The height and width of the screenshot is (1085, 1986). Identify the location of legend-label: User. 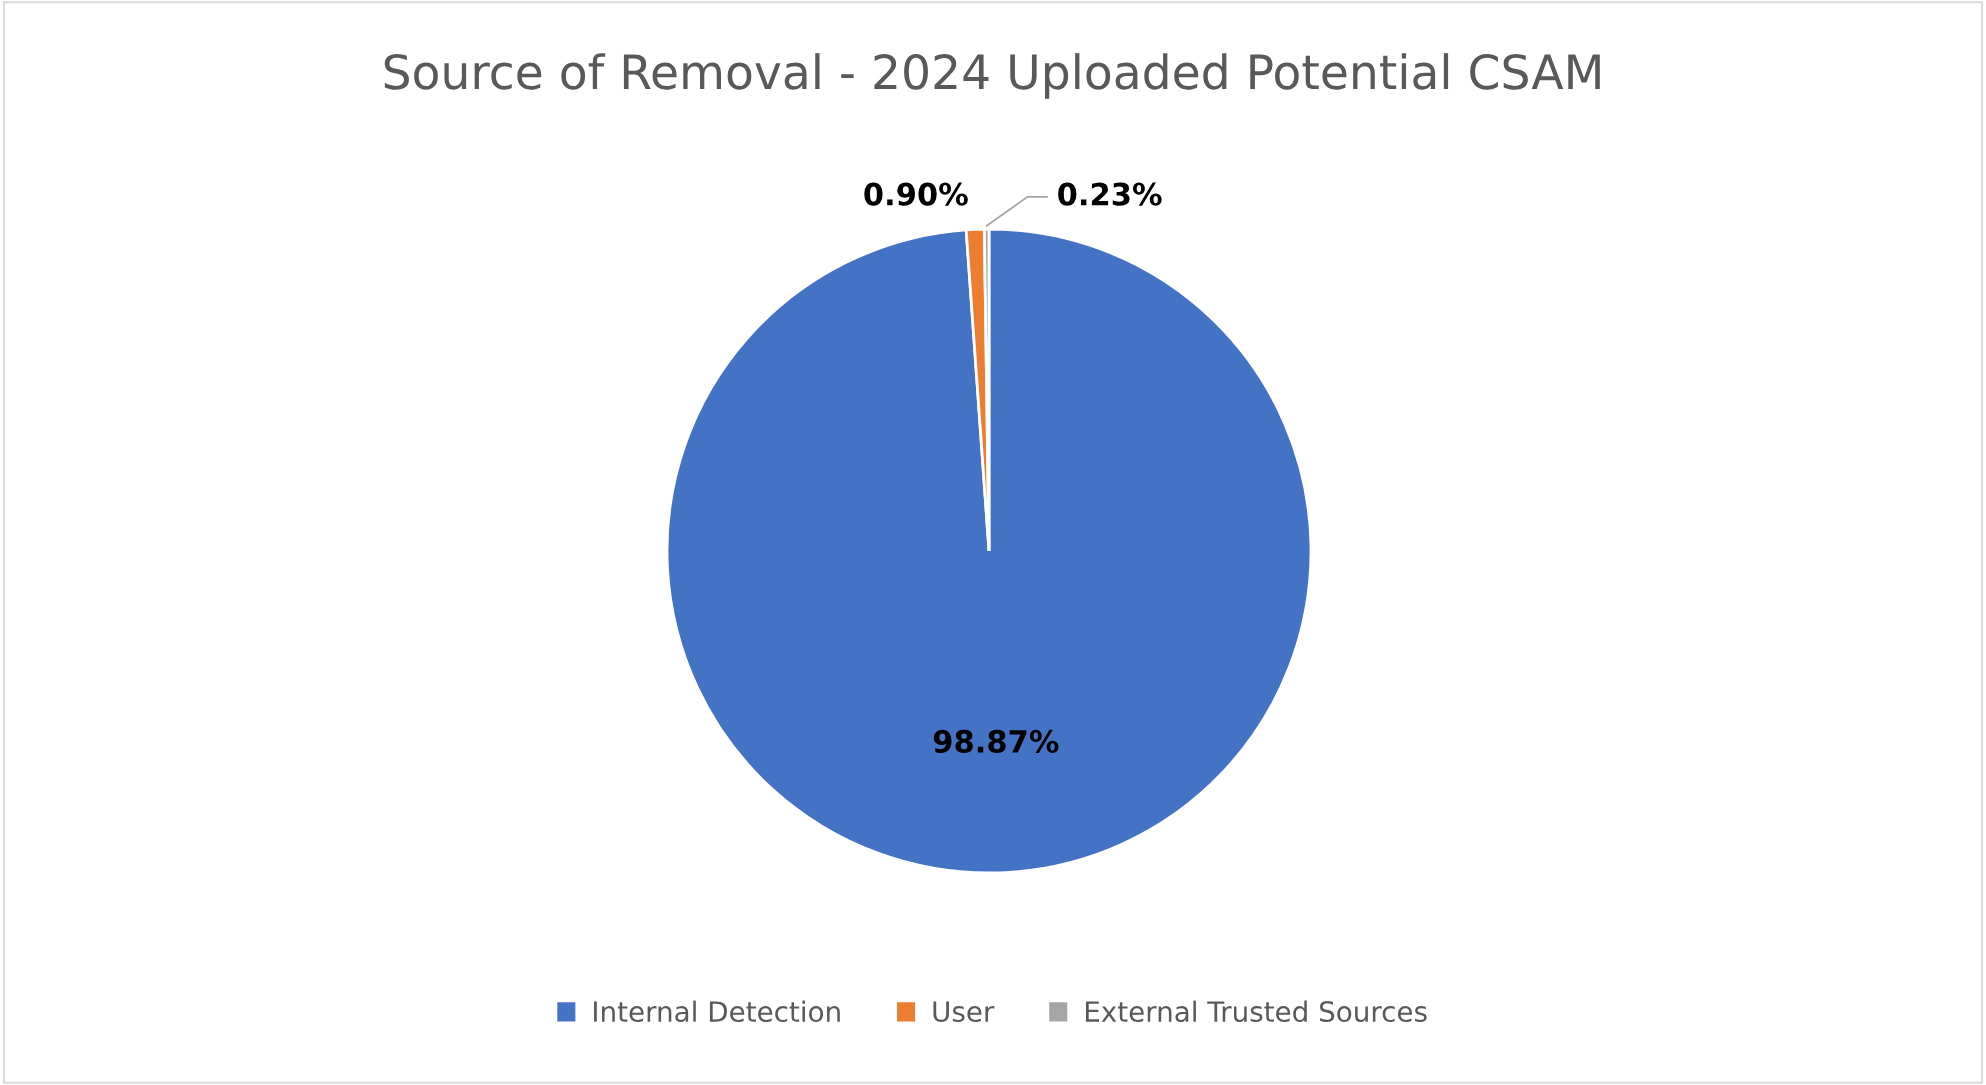
(964, 1012).